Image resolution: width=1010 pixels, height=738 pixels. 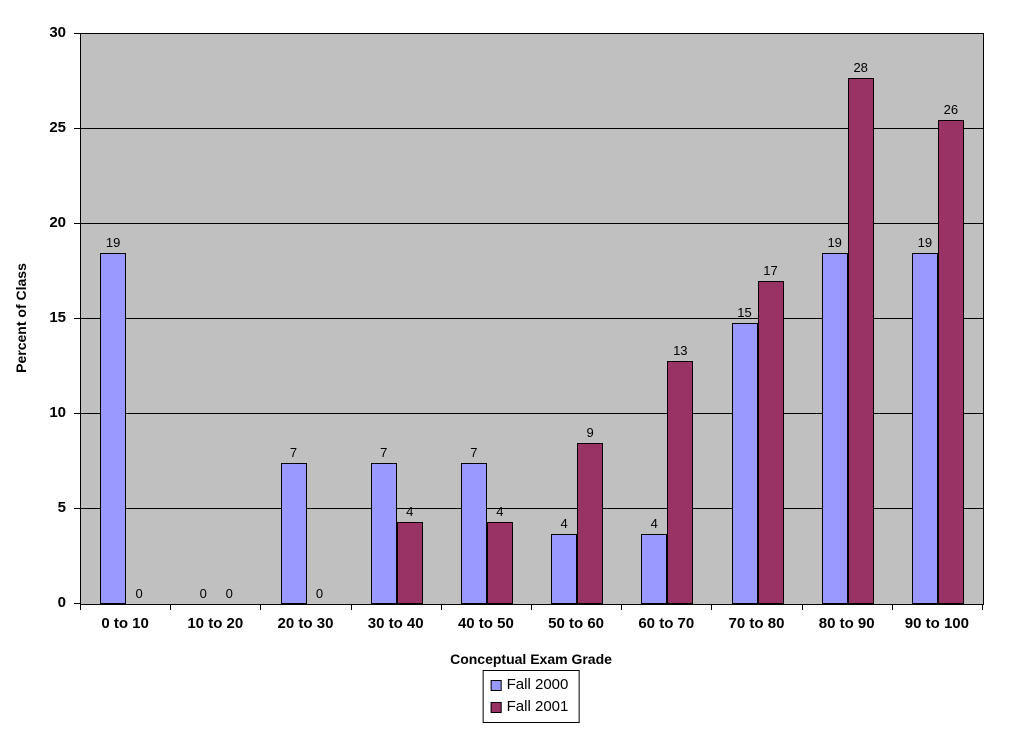 What do you see at coordinates (125, 623) in the screenshot?
I see `x-tick-label: 0 to 10` at bounding box center [125, 623].